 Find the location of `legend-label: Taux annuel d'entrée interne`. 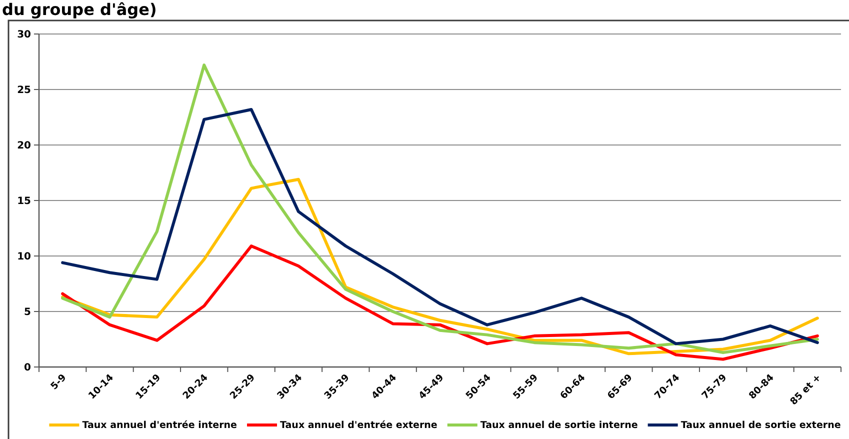

legend-label: Taux annuel d'entrée interne is located at coordinates (160, 425).